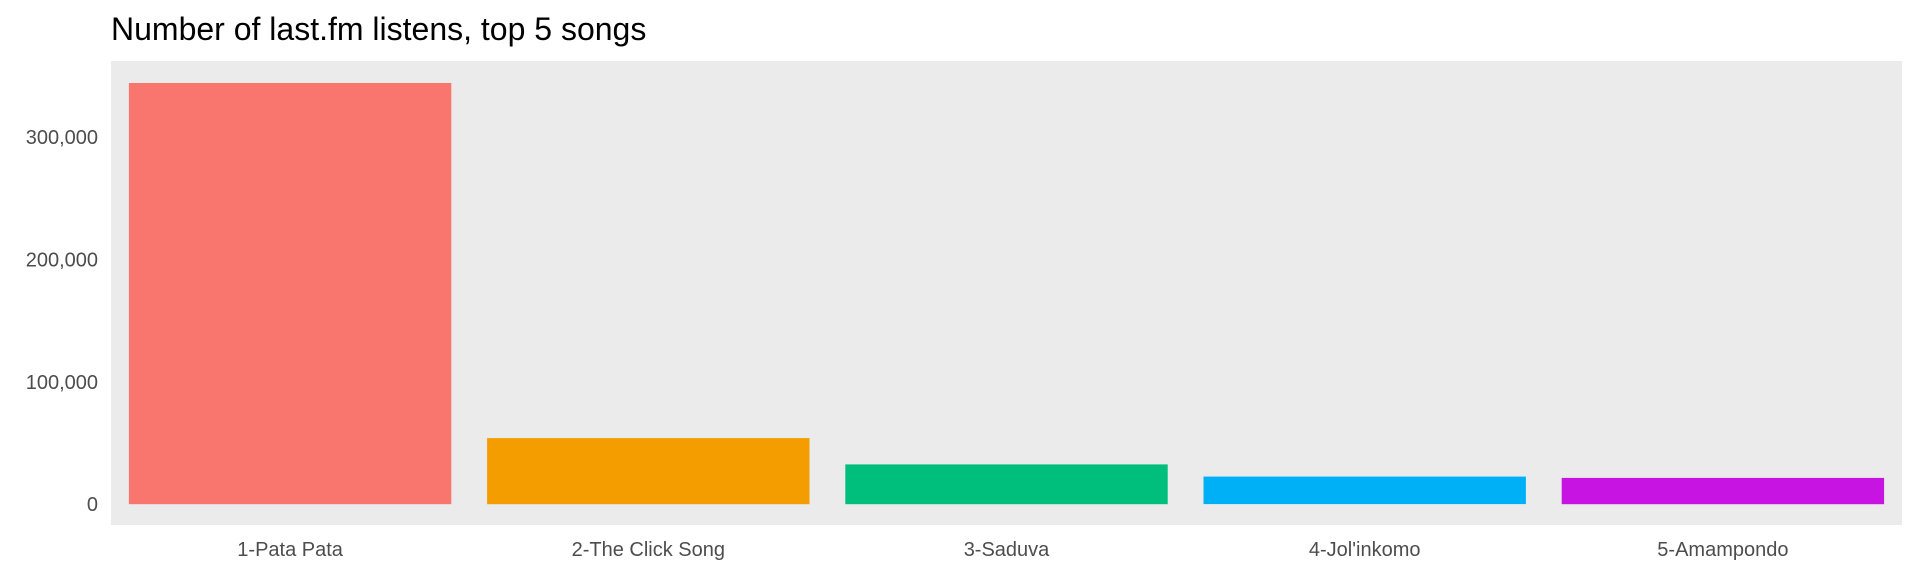  Describe the element at coordinates (378, 29) in the screenshot. I see `chart-title: Number of last.fm listens, top 5 songs` at that location.